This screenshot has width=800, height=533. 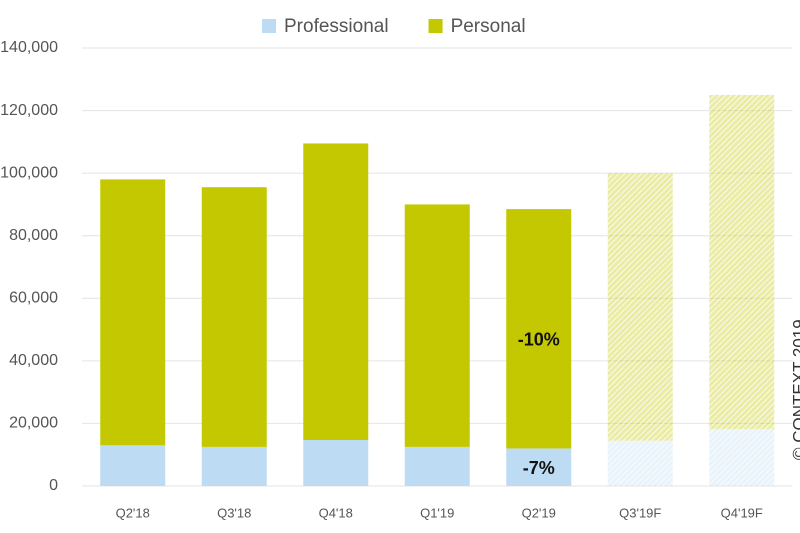 I want to click on y-tick-label: 60,000, so click(x=33, y=298).